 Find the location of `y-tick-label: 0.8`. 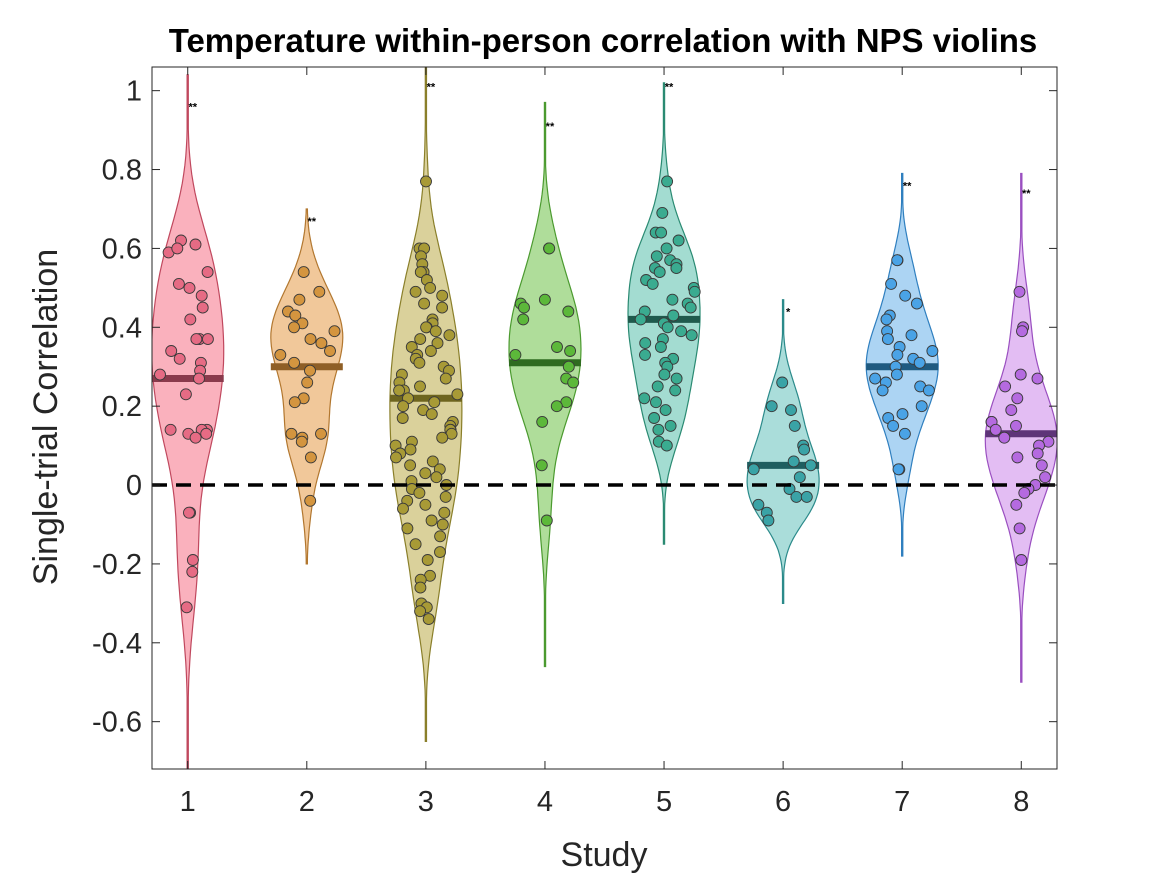

y-tick-label: 0.8 is located at coordinates (122, 171).